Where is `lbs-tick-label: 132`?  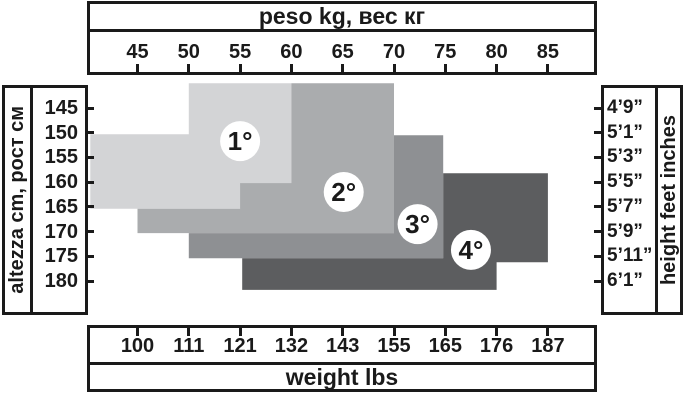
lbs-tick-label: 132 is located at coordinates (291, 346).